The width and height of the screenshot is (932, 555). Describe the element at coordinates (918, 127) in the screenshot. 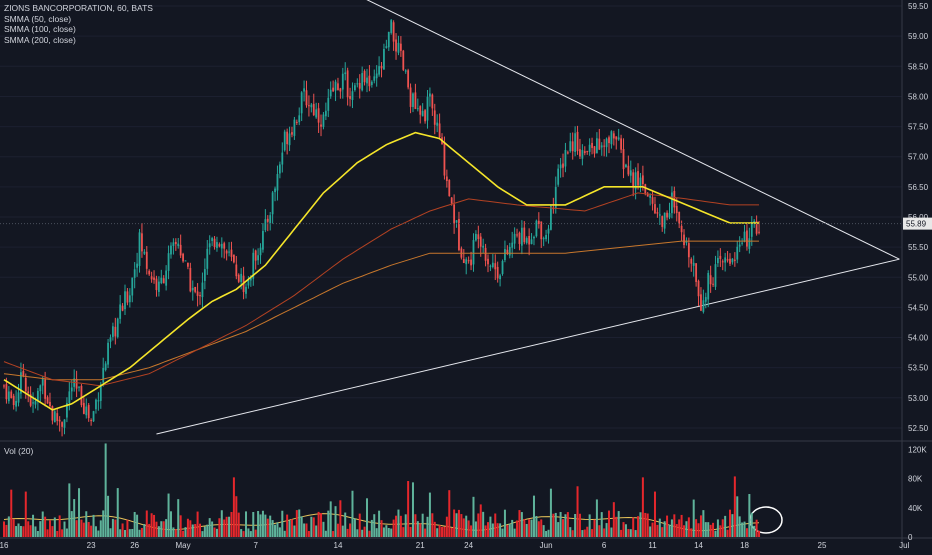

I see `price-tick-label: 57.50` at that location.